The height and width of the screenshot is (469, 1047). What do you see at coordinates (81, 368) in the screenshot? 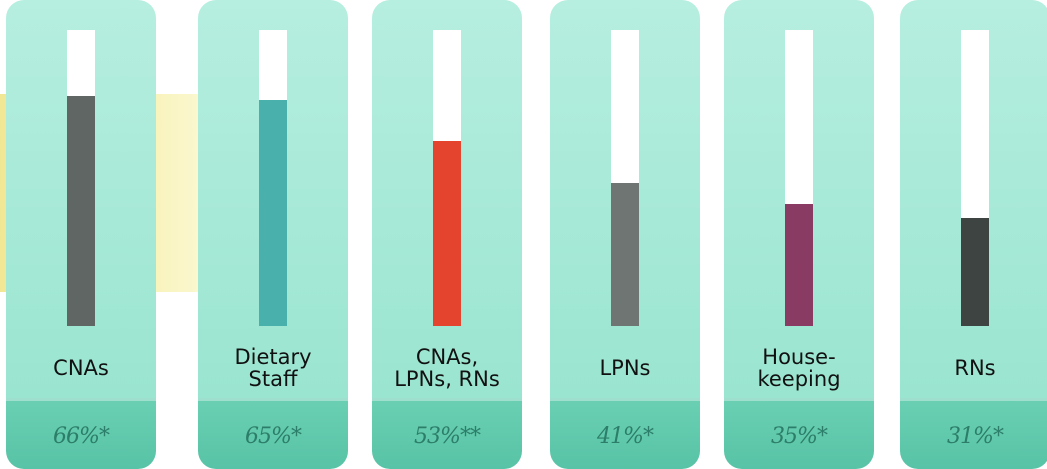
I see `category-label: CNAs` at bounding box center [81, 368].